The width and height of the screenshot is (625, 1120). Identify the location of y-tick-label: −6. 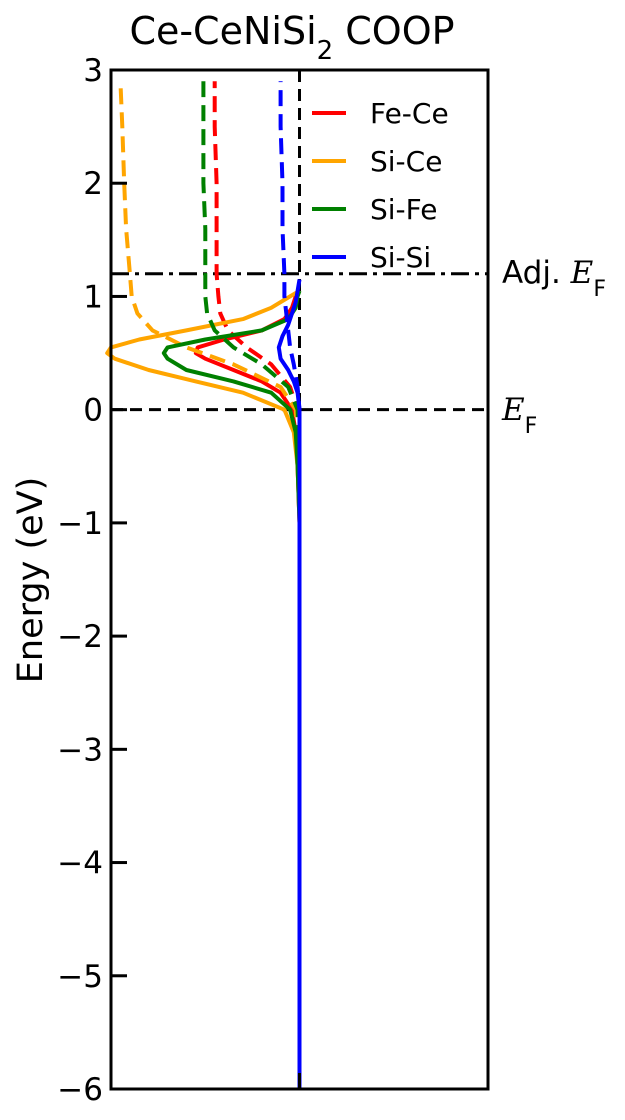
(80, 1090).